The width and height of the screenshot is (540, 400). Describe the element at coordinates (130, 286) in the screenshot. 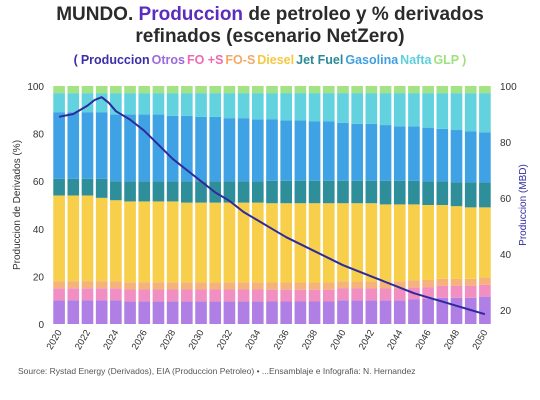

I see `bar-fo-s-2025` at that location.